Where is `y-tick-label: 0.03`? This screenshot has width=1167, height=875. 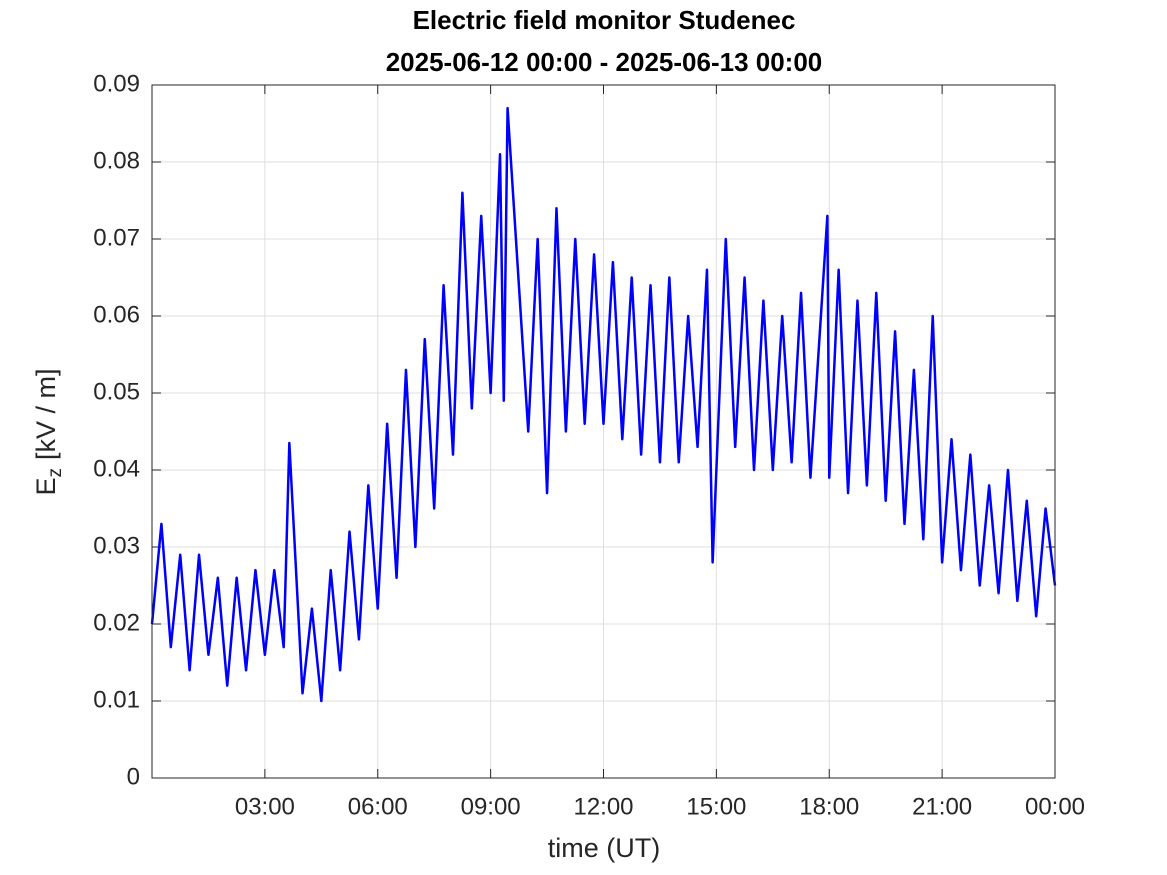 y-tick-label: 0.03 is located at coordinates (116, 545).